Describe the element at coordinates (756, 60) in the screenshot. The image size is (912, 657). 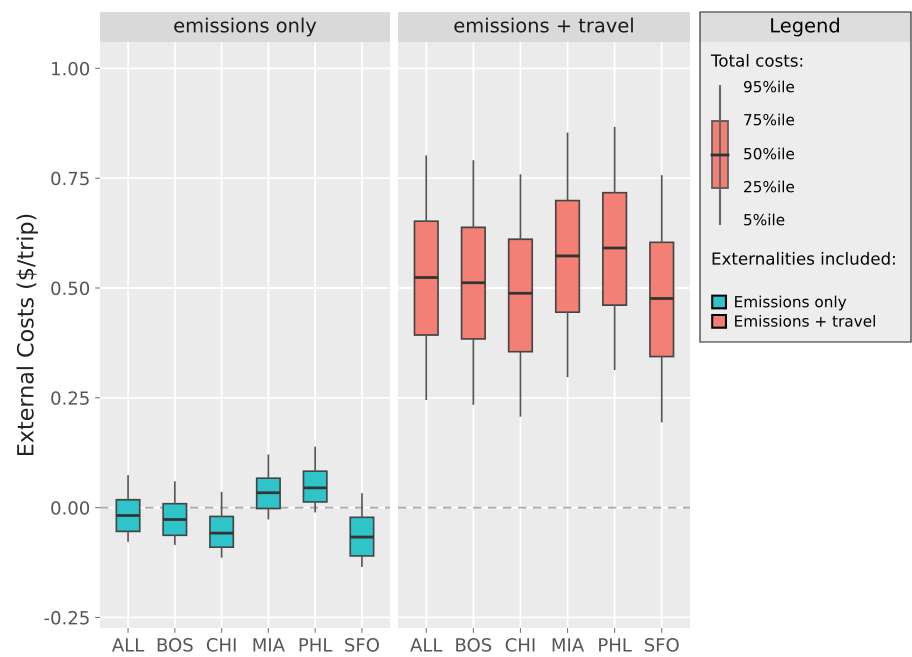
I see `text: Total costs:` at that location.